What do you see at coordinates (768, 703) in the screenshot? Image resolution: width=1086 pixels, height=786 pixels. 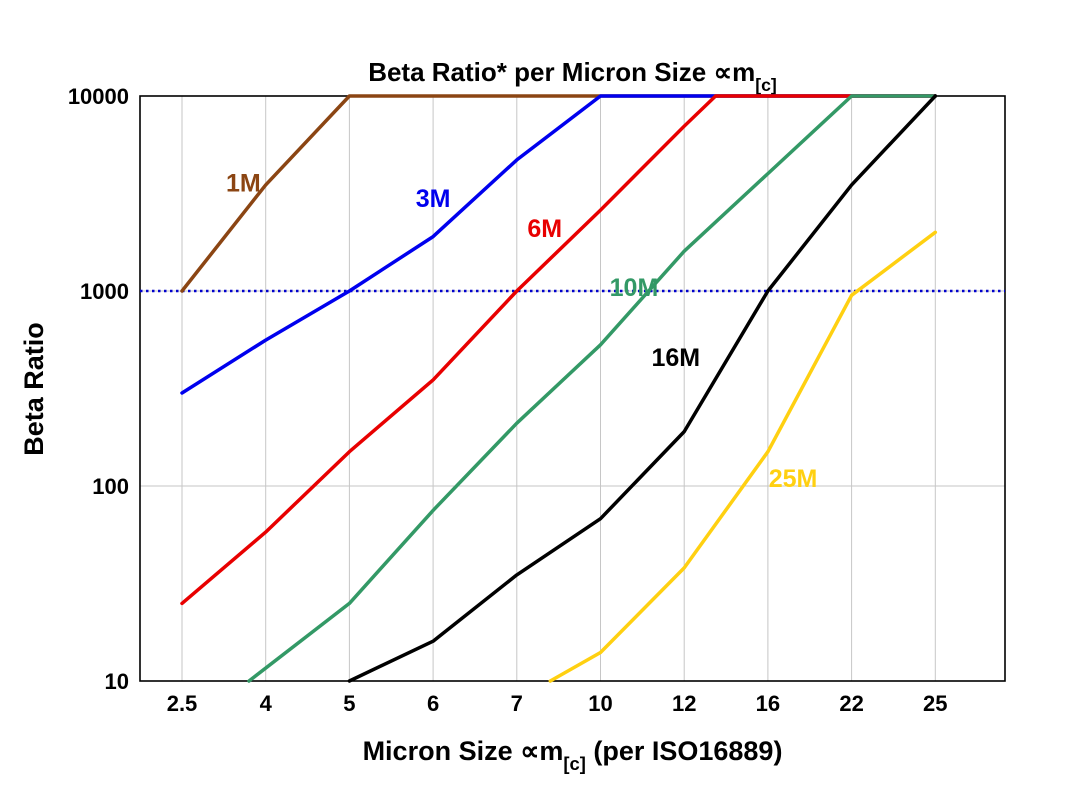 I see `x-tick-label-16: 16` at bounding box center [768, 703].